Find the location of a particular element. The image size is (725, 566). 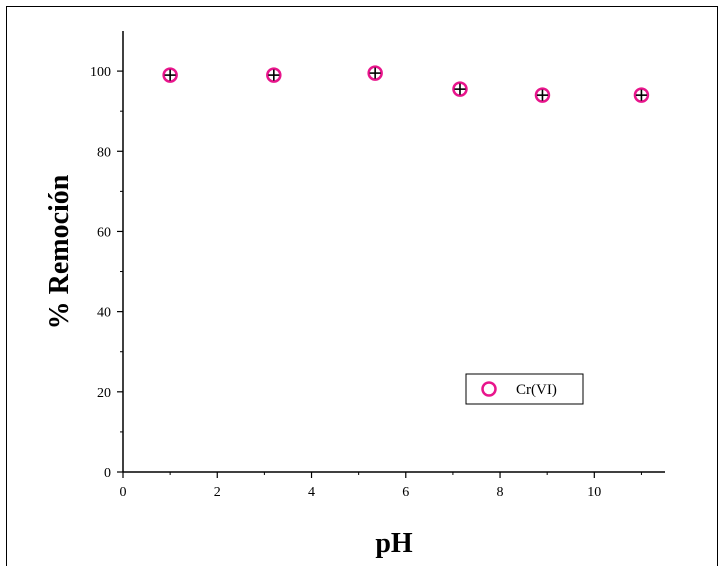

x-tick-label: 4 is located at coordinates (311, 492).